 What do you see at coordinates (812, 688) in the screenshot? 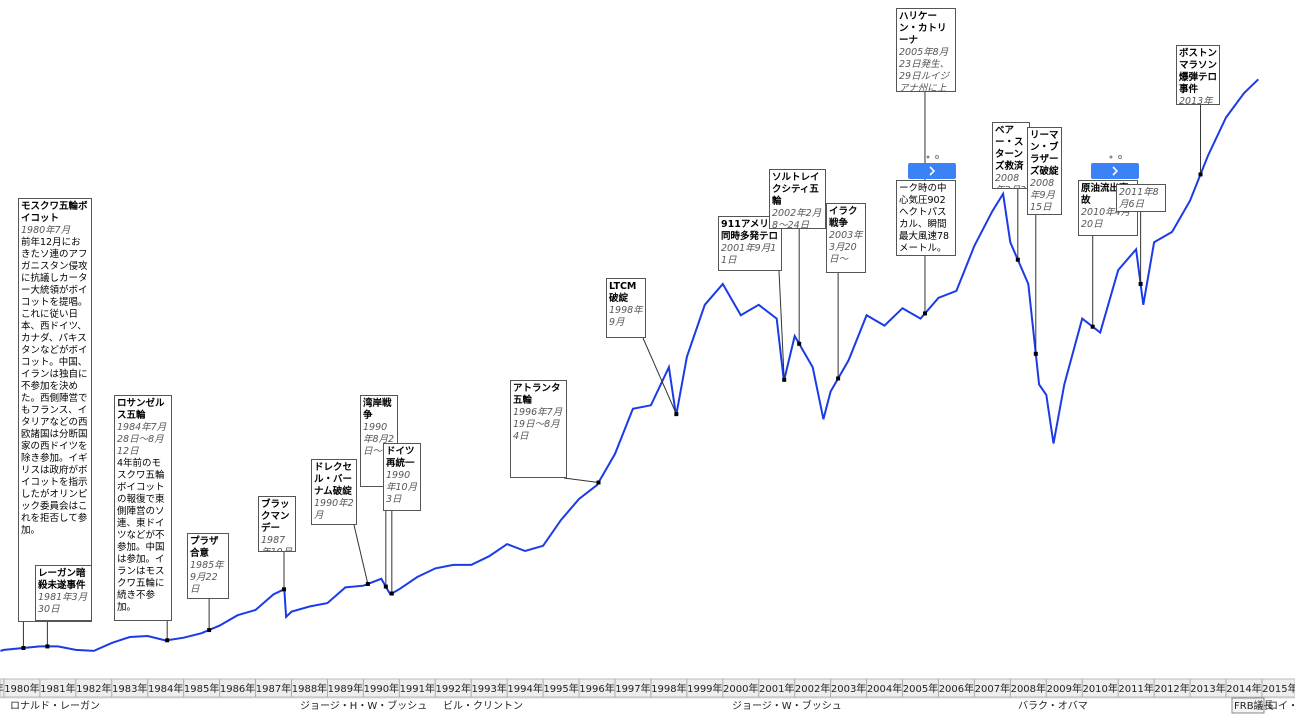
I see `x-tick-label: 2002年` at bounding box center [812, 688].